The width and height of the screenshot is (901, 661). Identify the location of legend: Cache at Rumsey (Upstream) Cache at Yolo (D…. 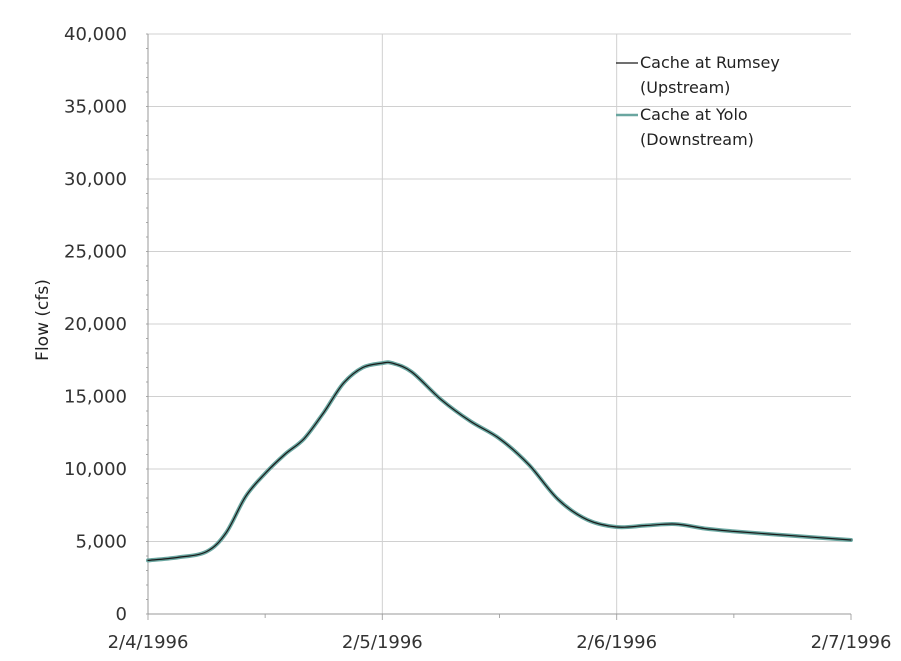
(698, 101).